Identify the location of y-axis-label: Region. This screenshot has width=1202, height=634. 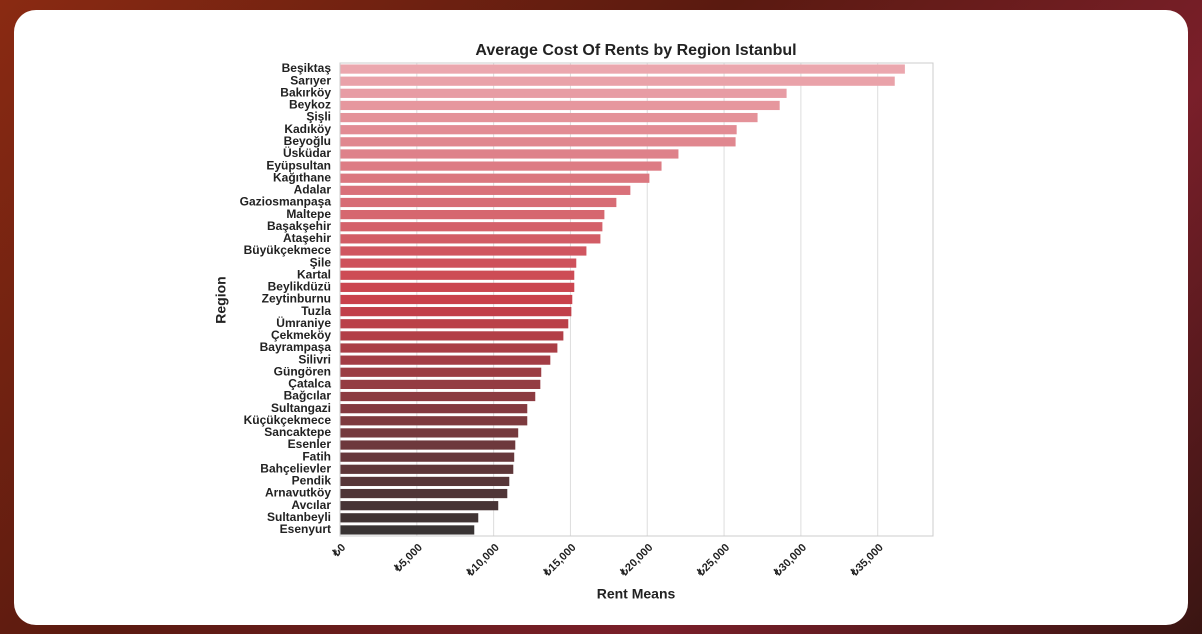
(221, 299).